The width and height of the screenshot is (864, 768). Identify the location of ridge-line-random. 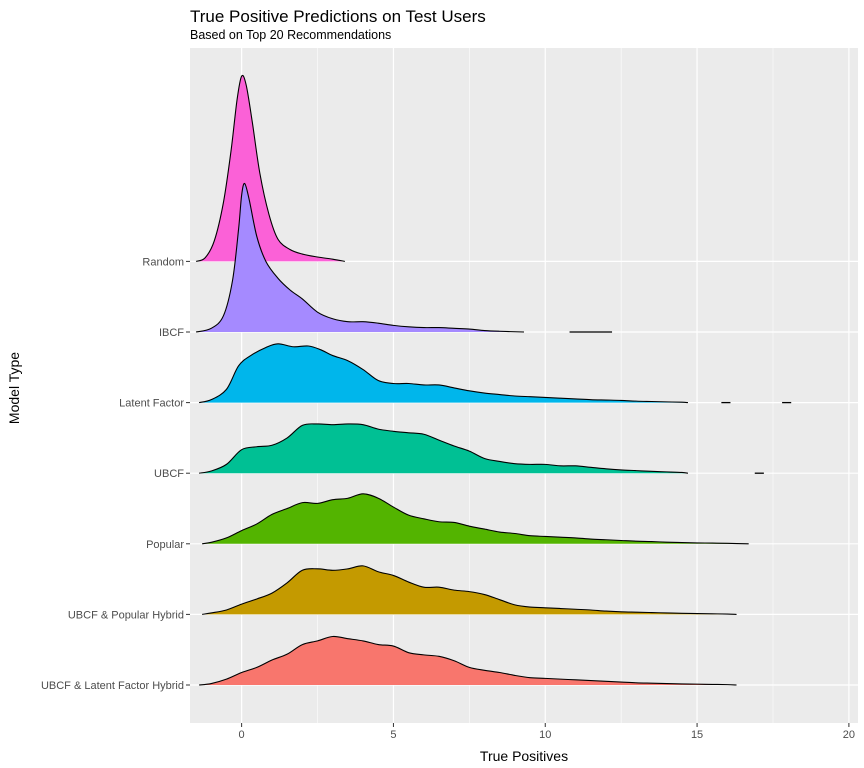
(270, 168).